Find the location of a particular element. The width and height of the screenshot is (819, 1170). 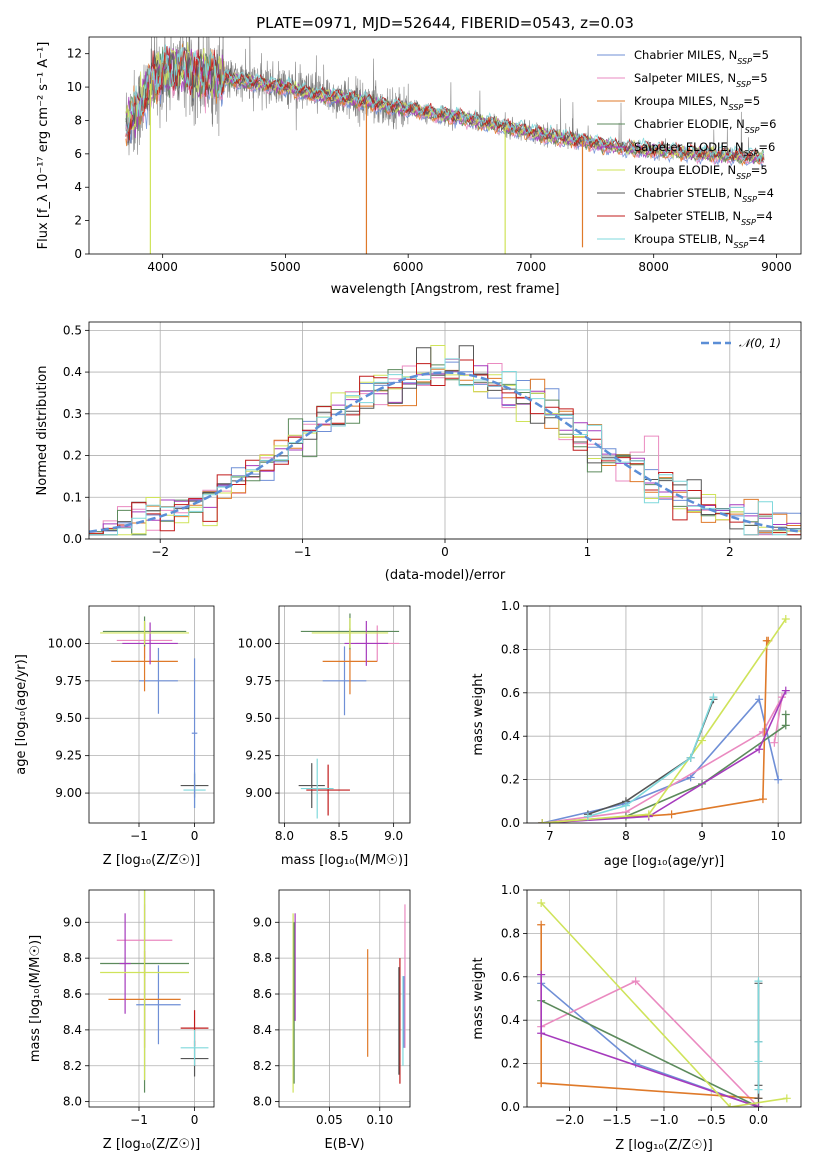

legend-label-chabrier-miles: Chabrier MILES, NSSP=5 is located at coordinates (701, 57).